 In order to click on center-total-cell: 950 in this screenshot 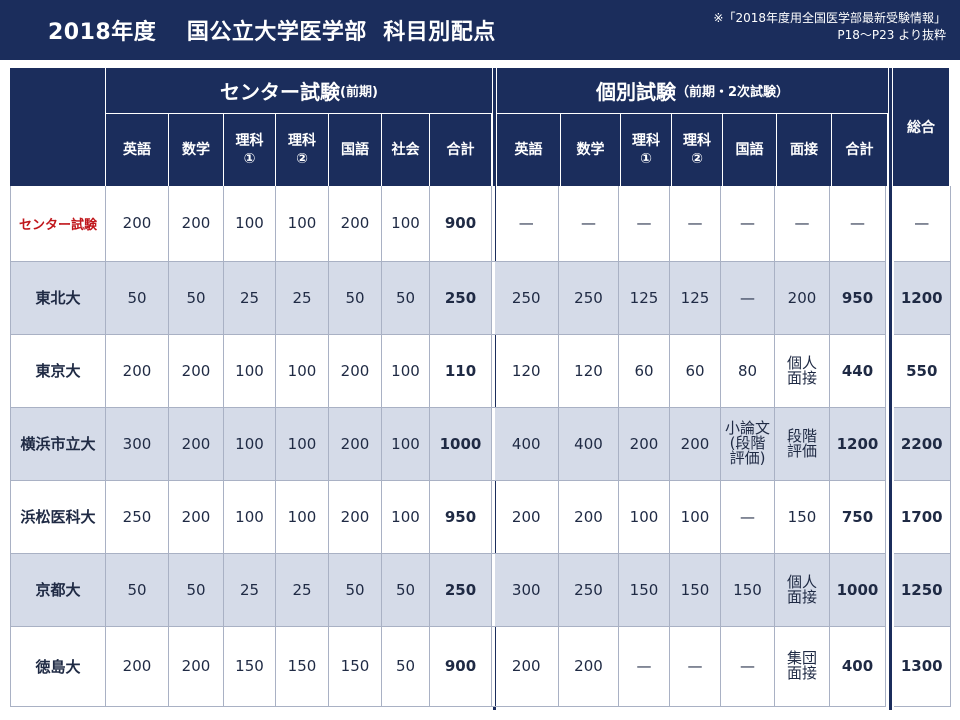, I will do `click(460, 517)`.